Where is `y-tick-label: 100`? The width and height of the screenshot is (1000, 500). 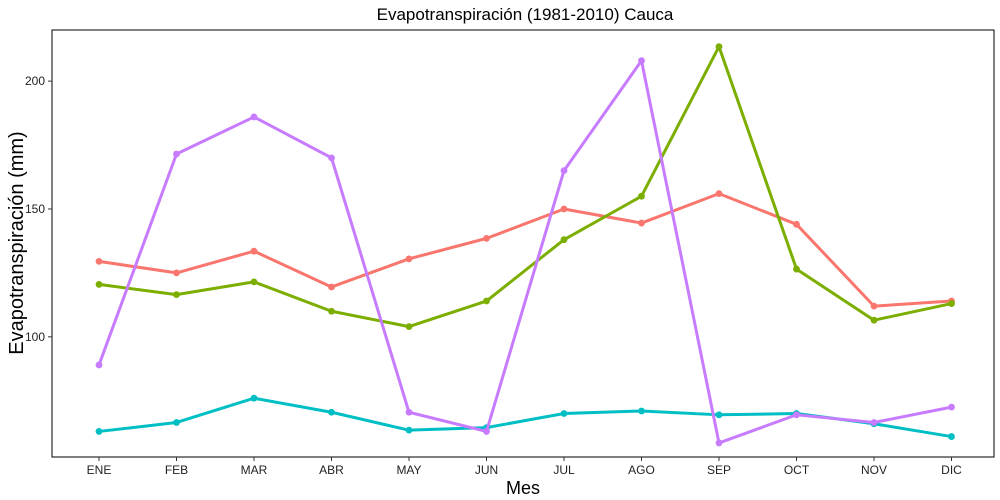 y-tick-label: 100 is located at coordinates (35, 337).